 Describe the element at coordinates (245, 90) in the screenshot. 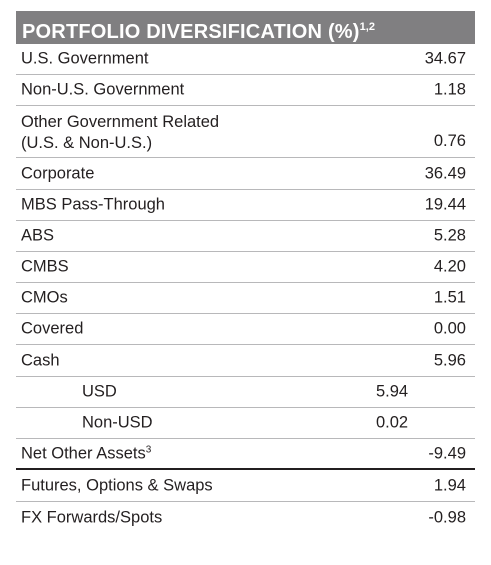

I see `row-non-us-government: Non-U.S. Government 1.18` at that location.